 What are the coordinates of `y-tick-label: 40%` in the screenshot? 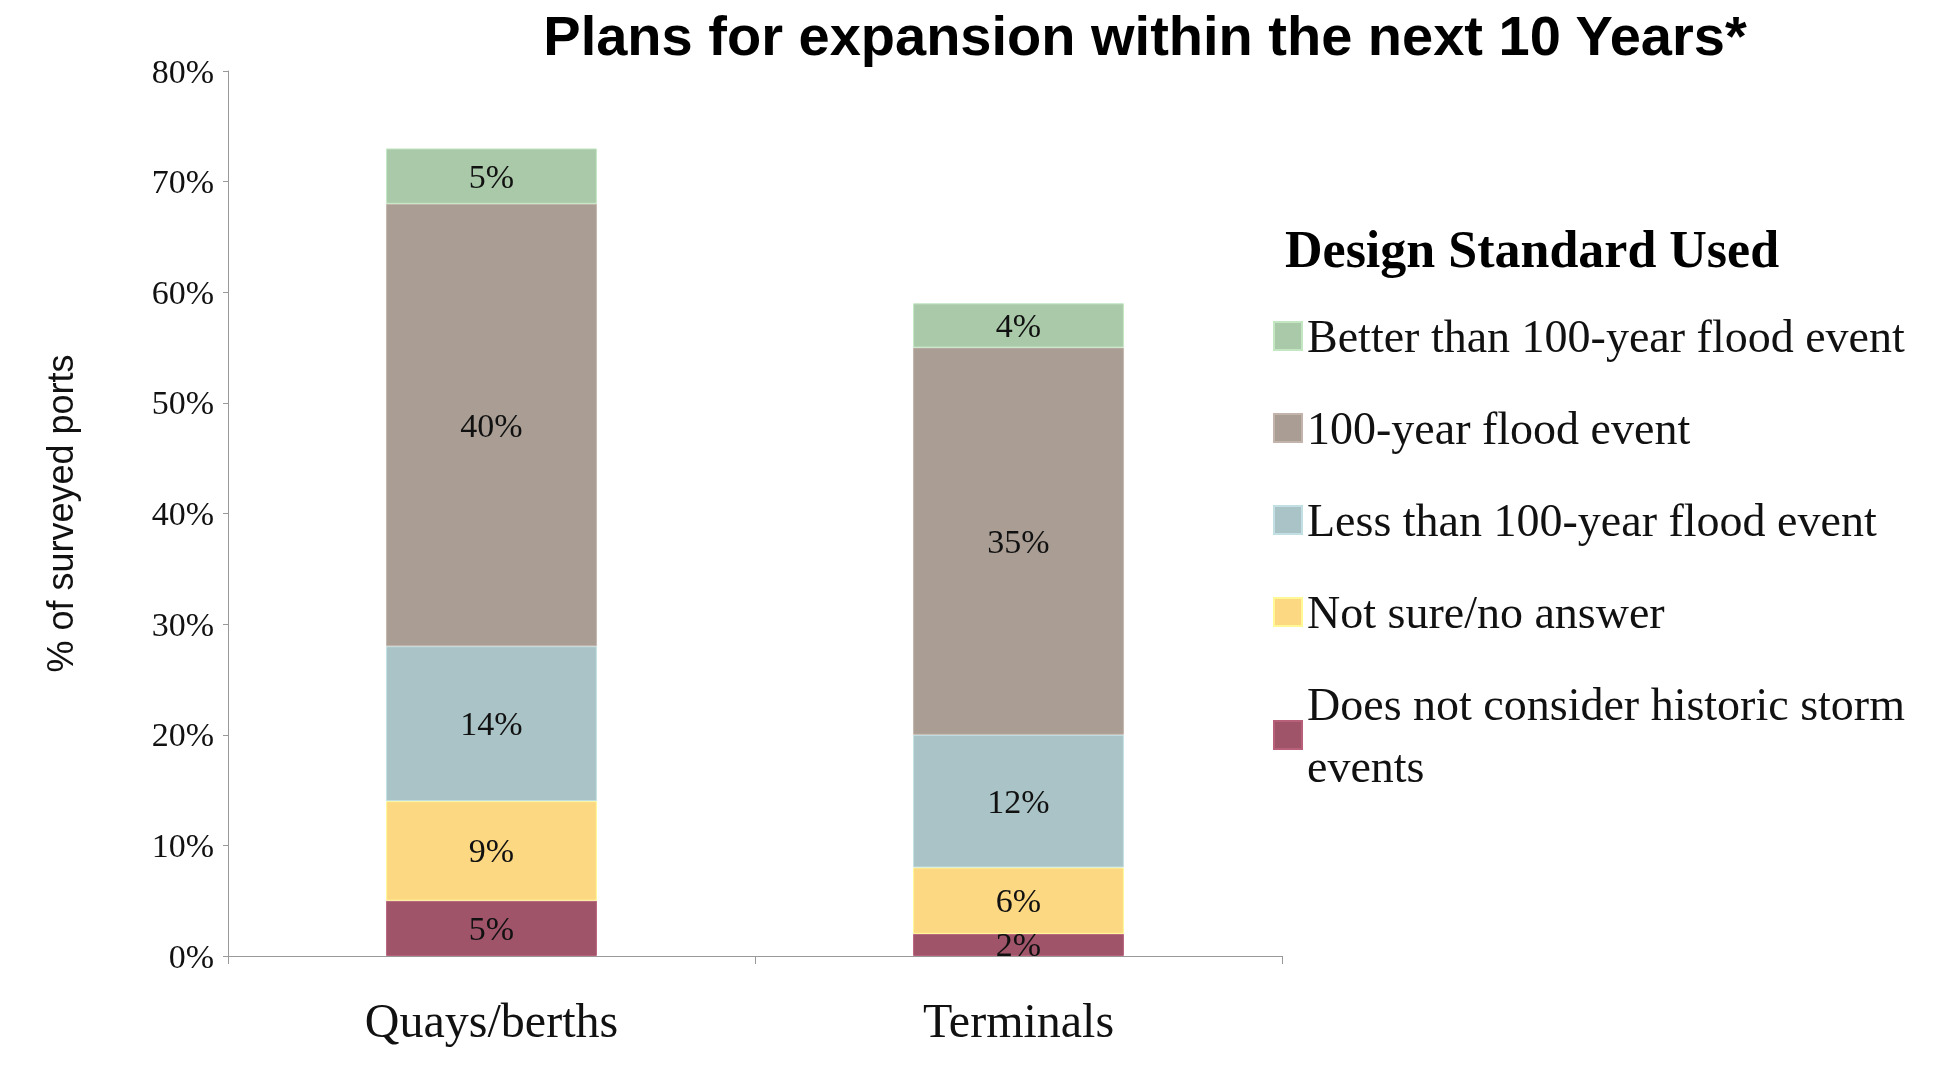 It's located at (182, 513).